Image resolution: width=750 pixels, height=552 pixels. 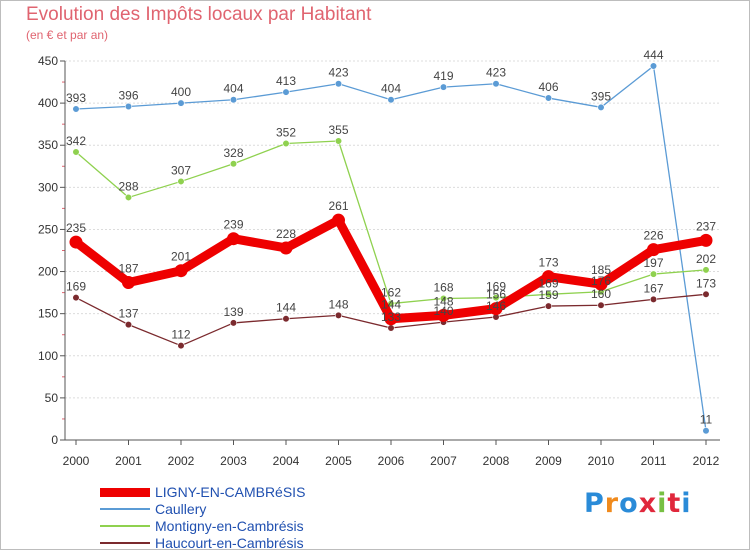 I want to click on data-label: 137, so click(x=128, y=314).